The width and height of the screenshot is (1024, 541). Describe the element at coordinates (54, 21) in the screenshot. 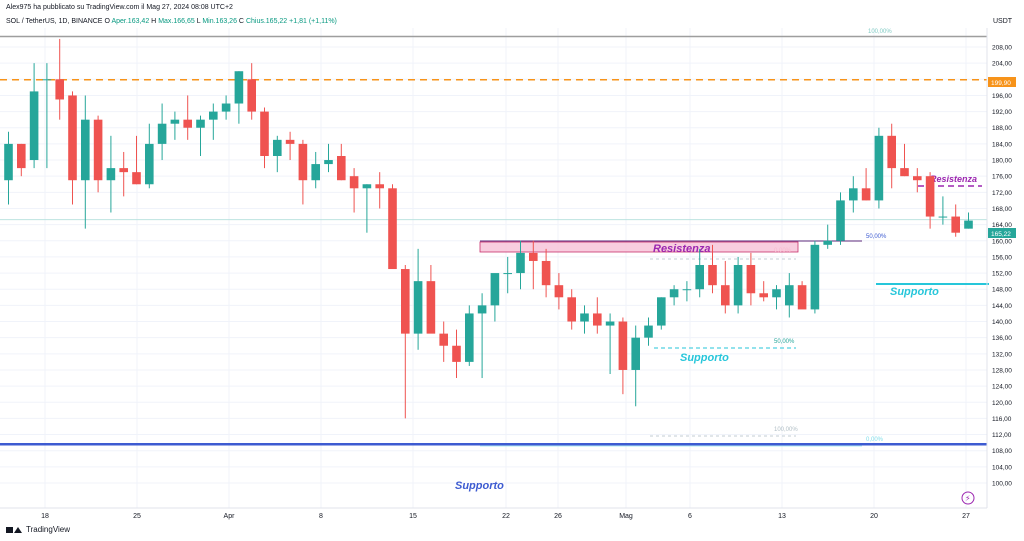

I see `symbol-name: SOL / TetherUS, 1D, BINANCE` at that location.